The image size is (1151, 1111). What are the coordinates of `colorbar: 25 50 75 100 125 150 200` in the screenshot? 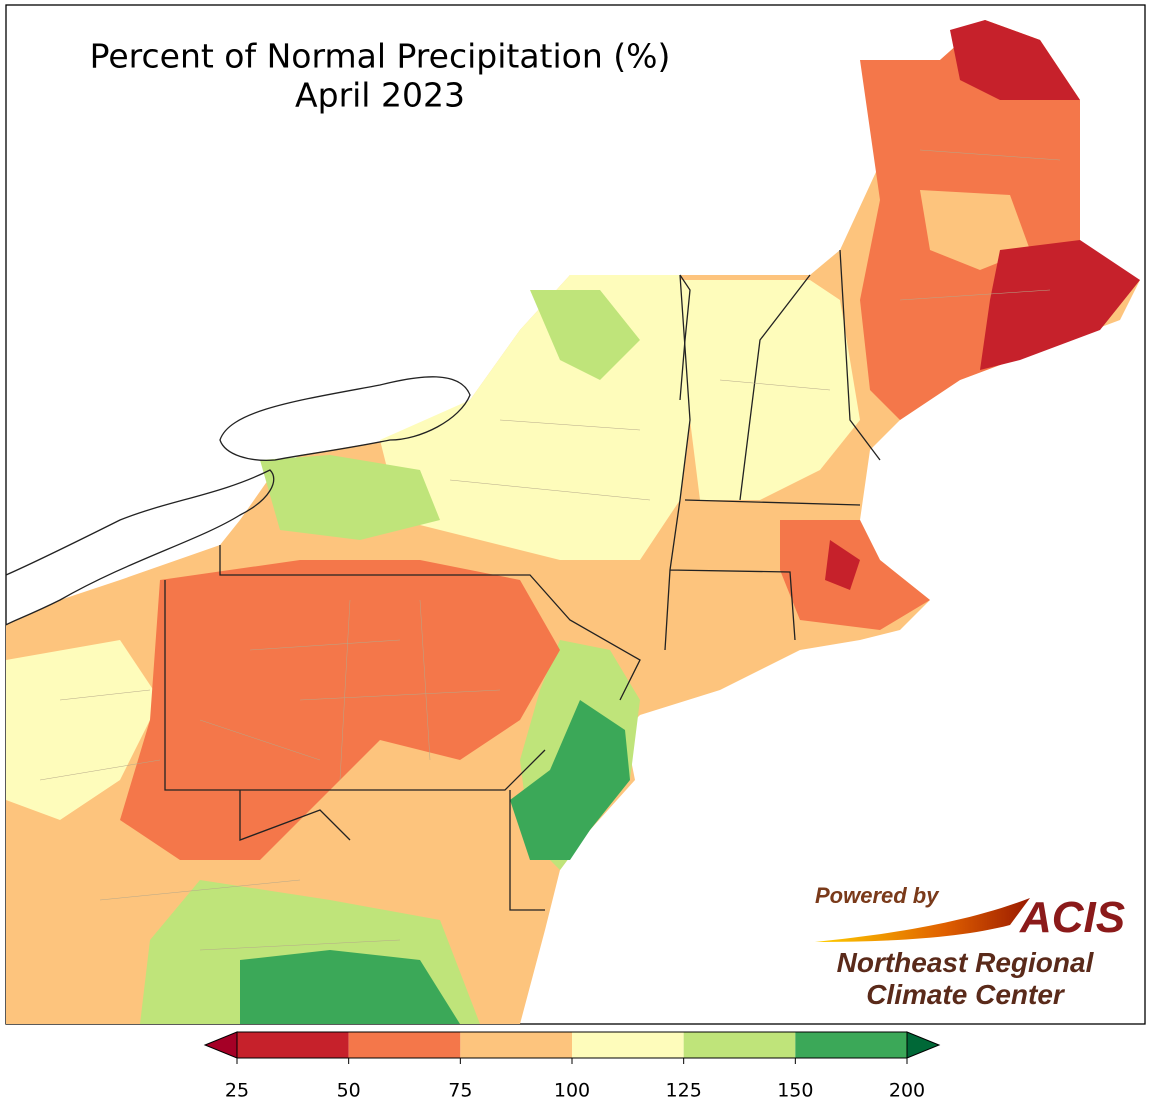 It's located at (572, 1066).